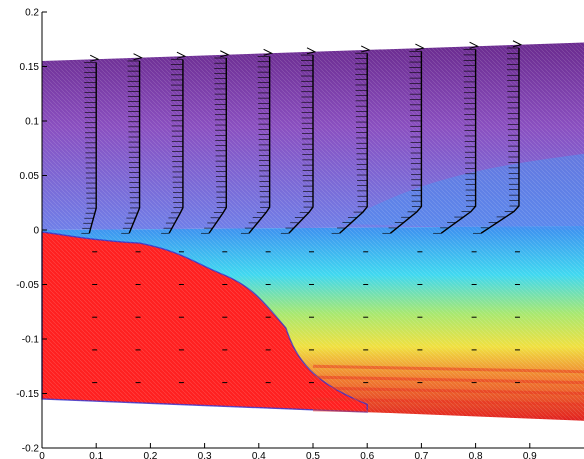 The width and height of the screenshot is (584, 459). What do you see at coordinates (150, 455) in the screenshot?
I see `x-tick-label: 0.2` at bounding box center [150, 455].